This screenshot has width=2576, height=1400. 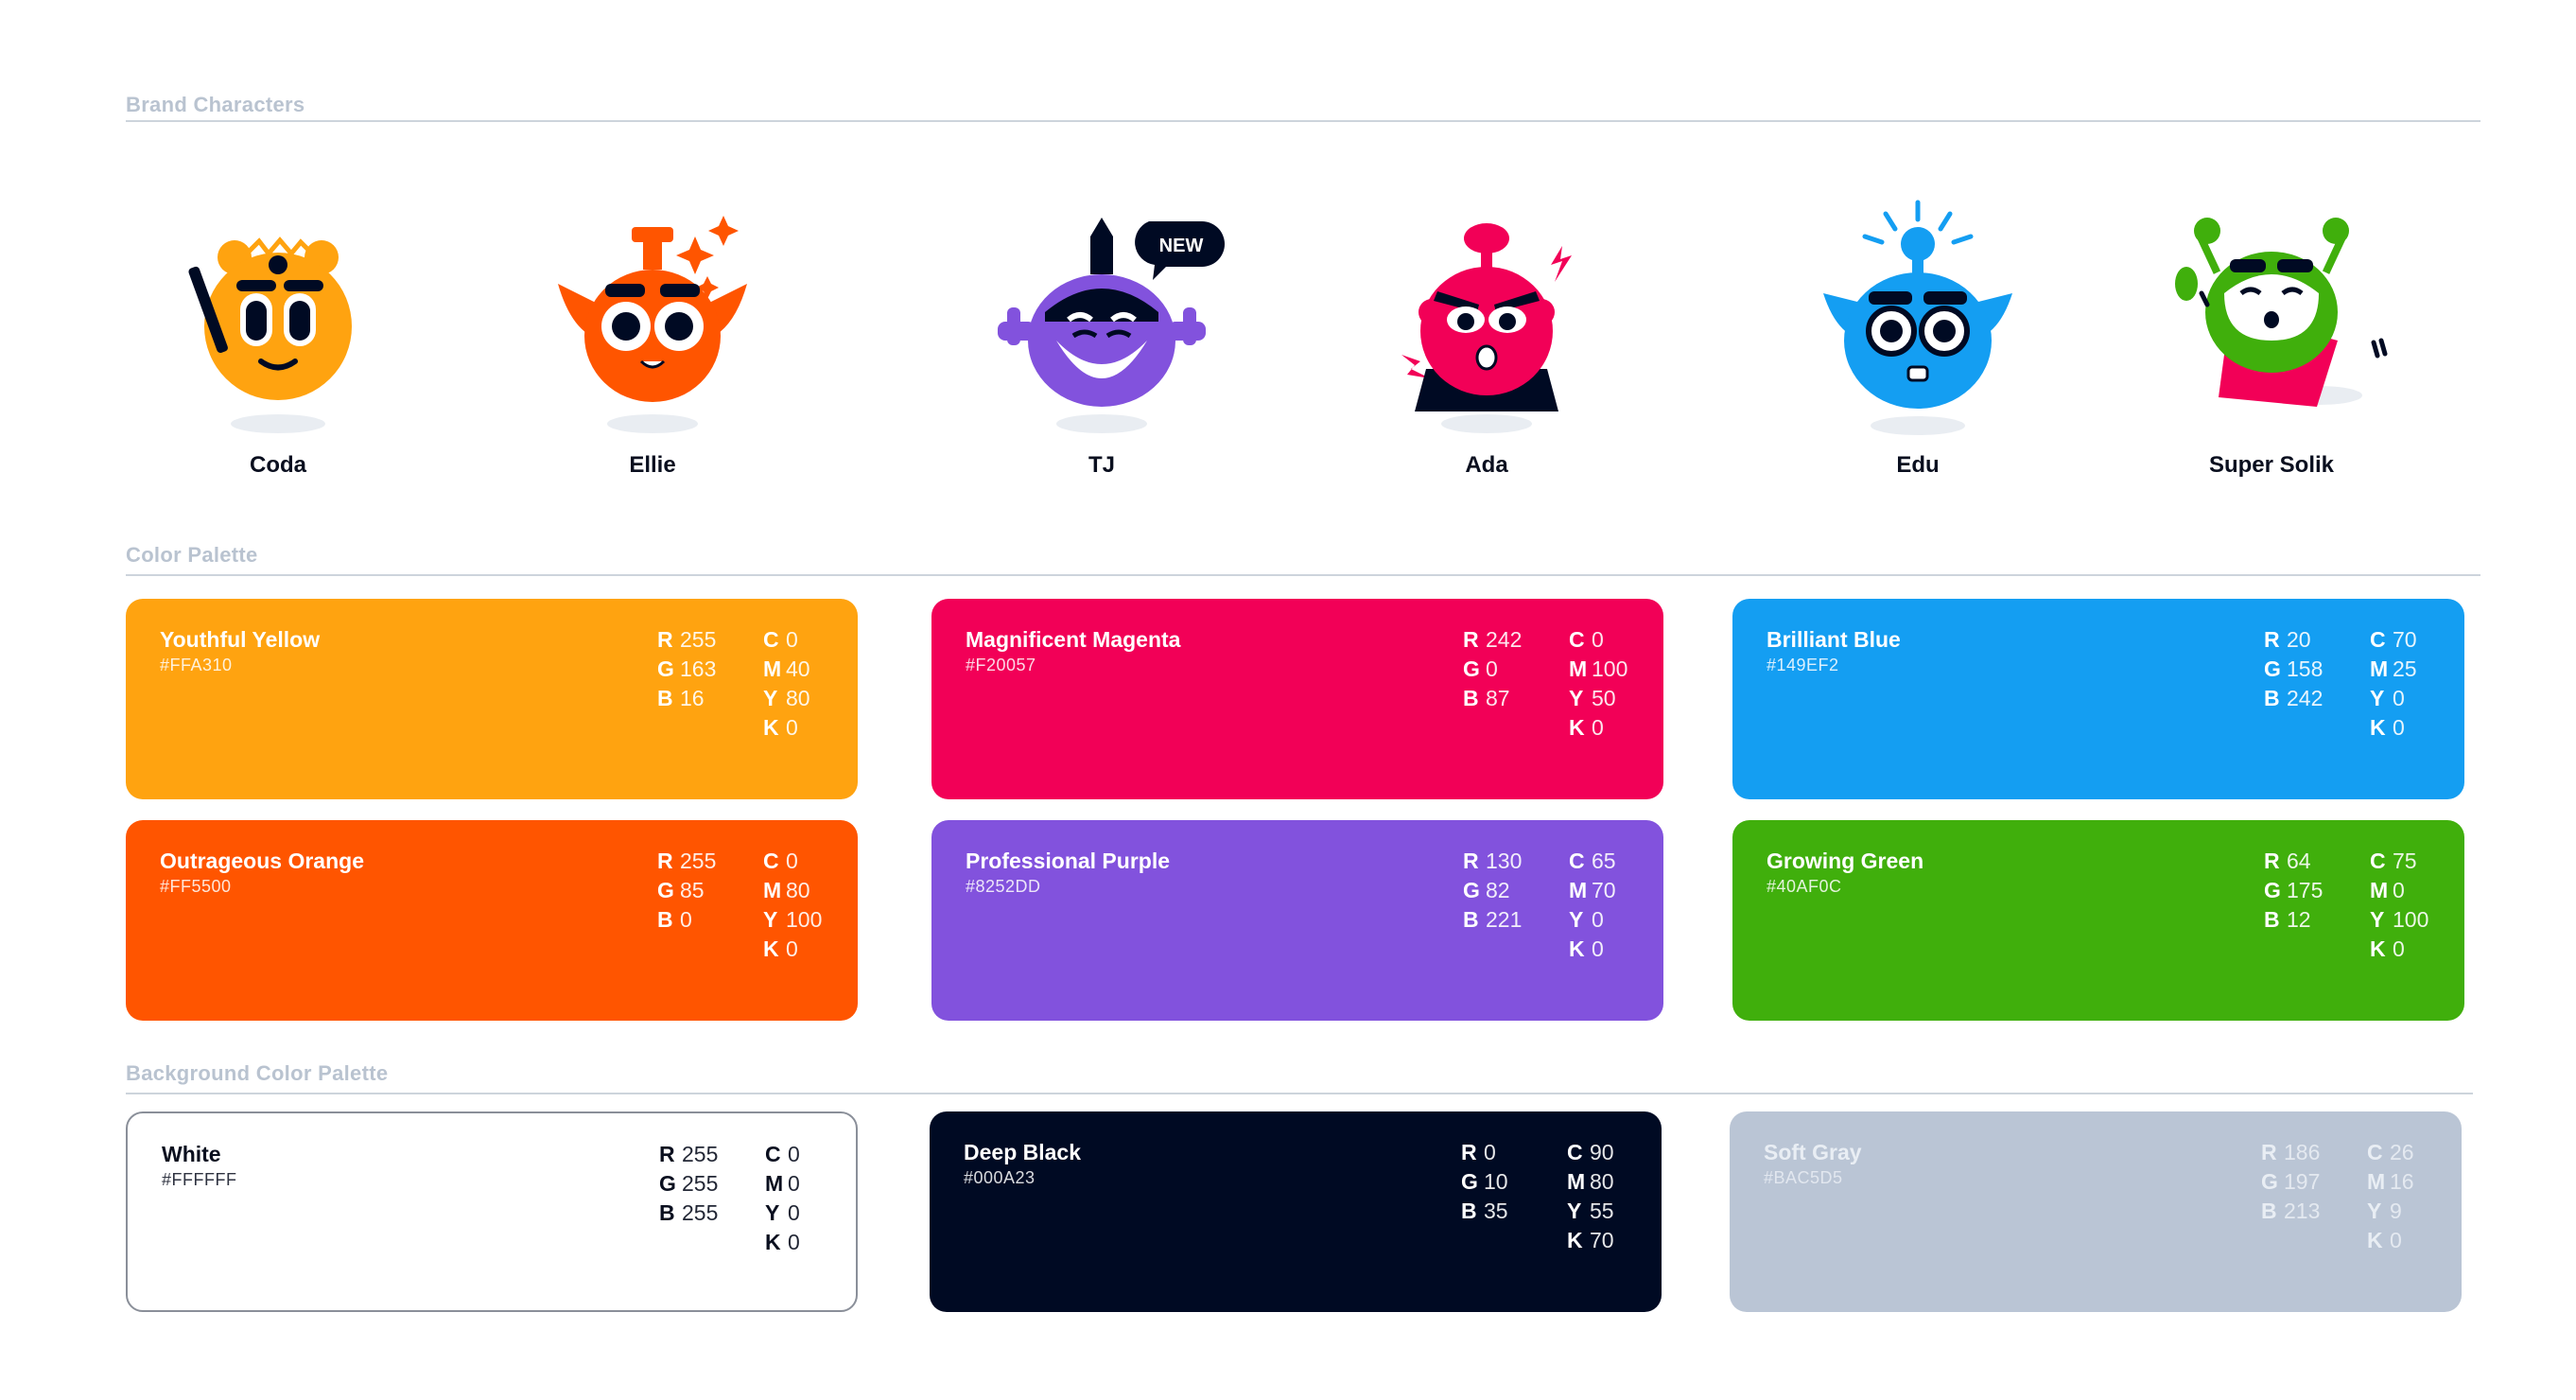 What do you see at coordinates (689, 1183) in the screenshot?
I see `rgb-values: R 255 G 255 B 255` at bounding box center [689, 1183].